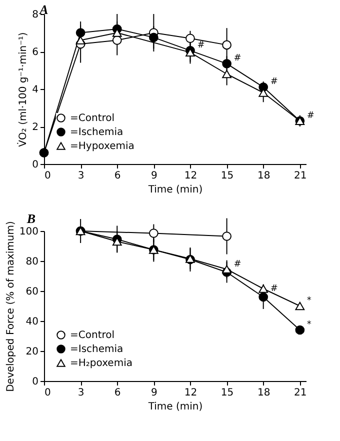 The image size is (340, 441). I want to click on y-tick-label: 20, so click(32, 352).